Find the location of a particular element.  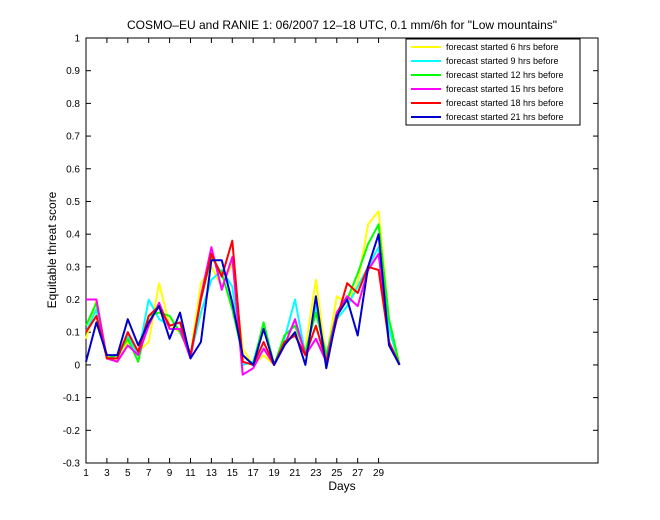

x-tick-label: 23 is located at coordinates (316, 473).